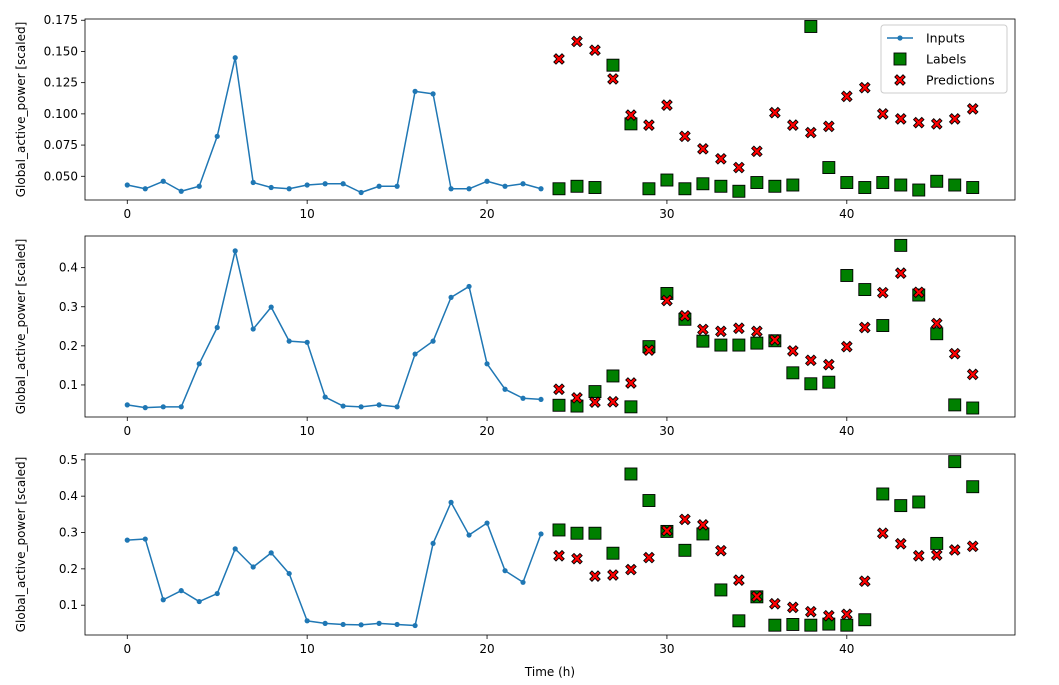 The height and width of the screenshot is (685, 1059). I want to click on y-tick-label: 0.1, so click(68, 605).